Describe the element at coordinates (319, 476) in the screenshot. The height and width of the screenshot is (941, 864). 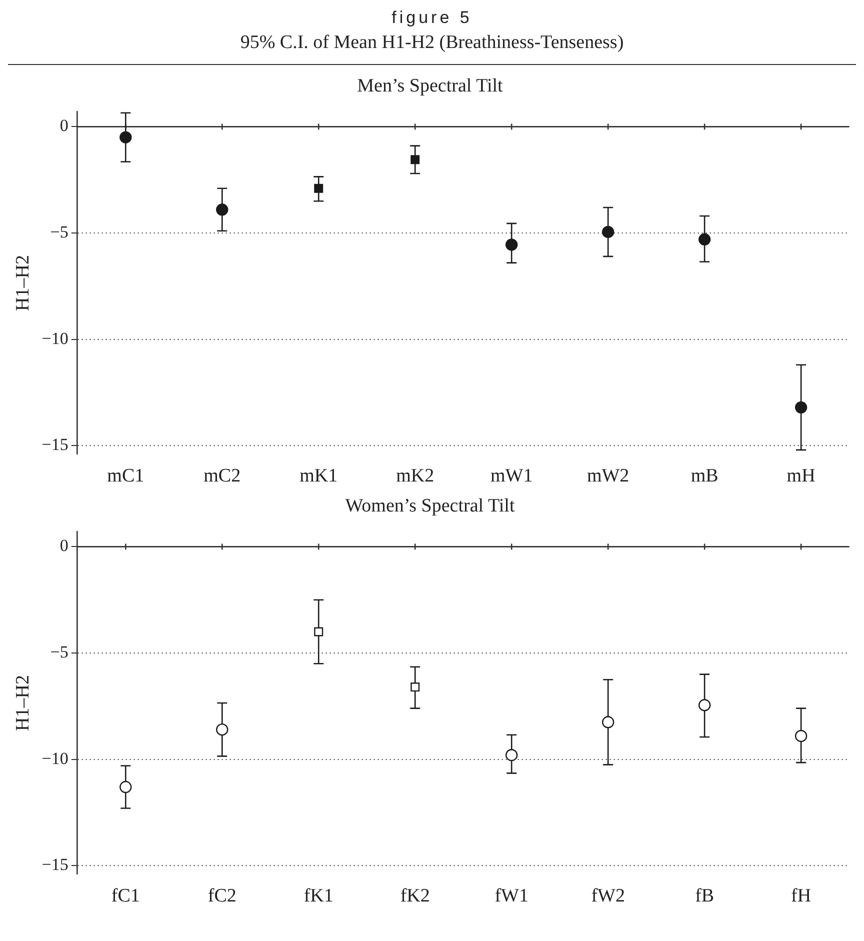
I see `x-tick-label: mK1` at that location.